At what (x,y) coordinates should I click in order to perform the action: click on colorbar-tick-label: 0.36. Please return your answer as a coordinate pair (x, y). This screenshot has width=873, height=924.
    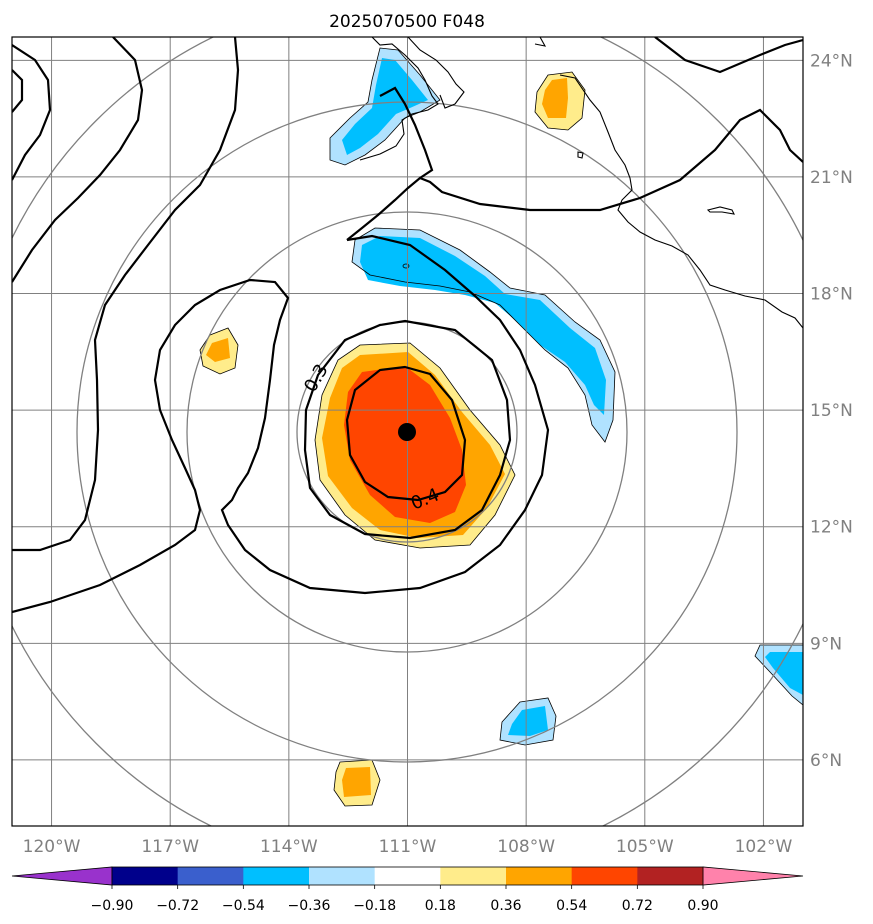
    Looking at the image, I should click on (505, 906).